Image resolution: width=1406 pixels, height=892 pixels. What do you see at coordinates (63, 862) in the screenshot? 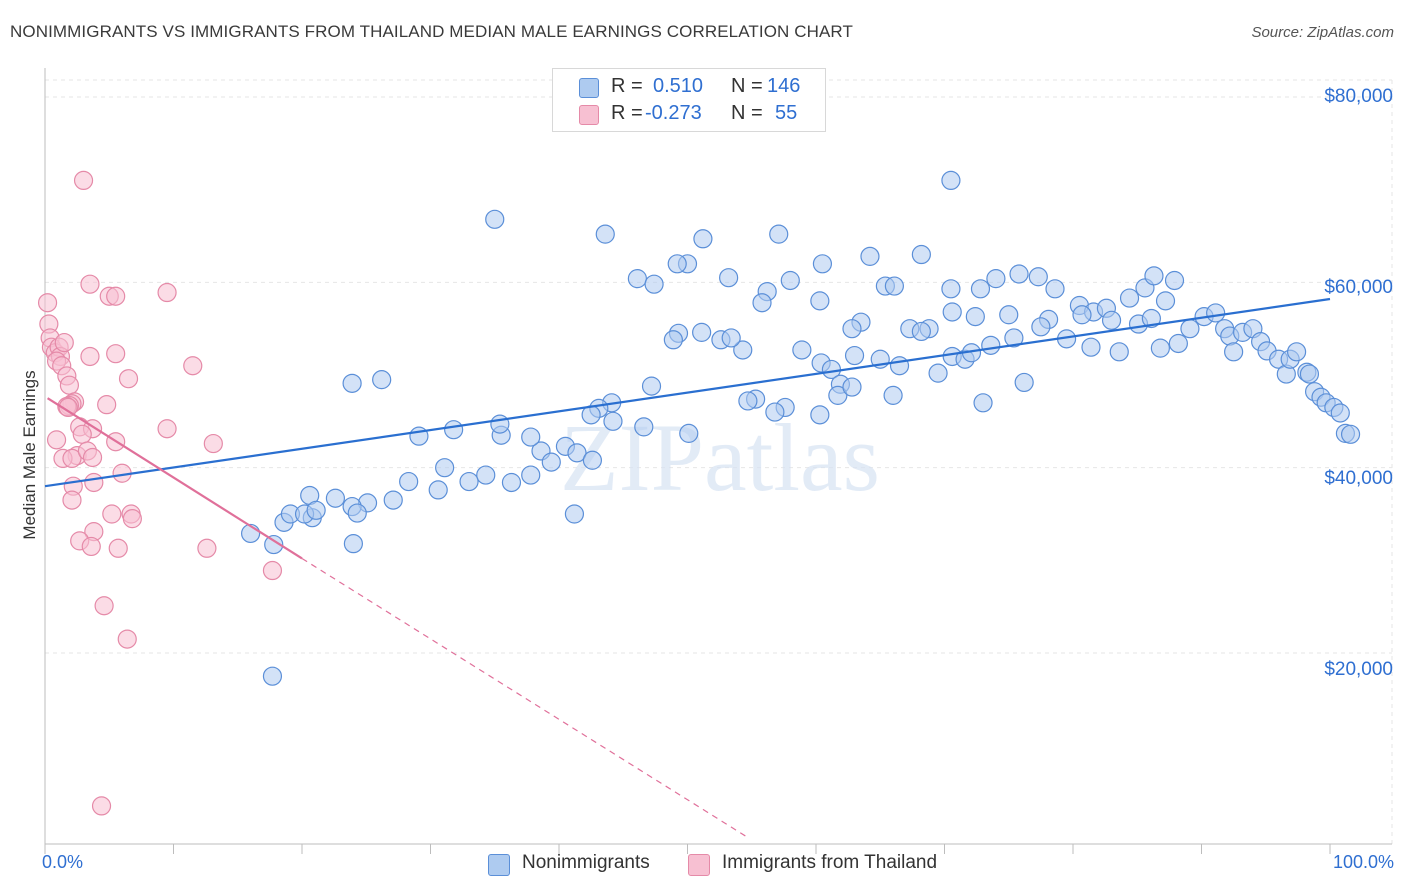
I see `x-tick-min: 0.0%` at bounding box center [63, 862].